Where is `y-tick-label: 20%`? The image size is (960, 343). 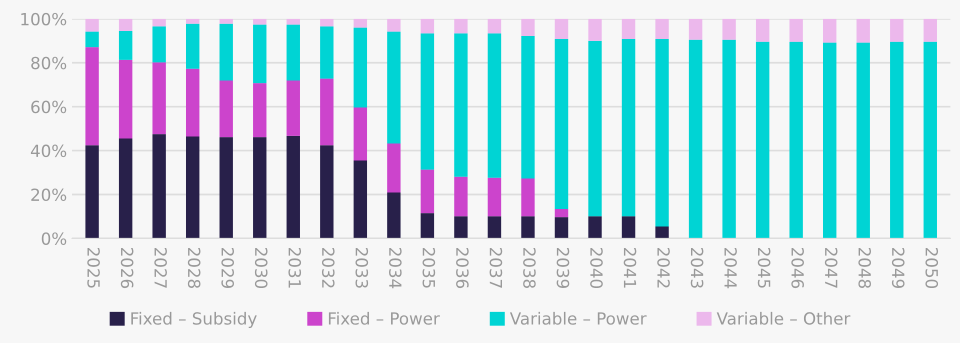
y-tick-label: 20% is located at coordinates (48, 195).